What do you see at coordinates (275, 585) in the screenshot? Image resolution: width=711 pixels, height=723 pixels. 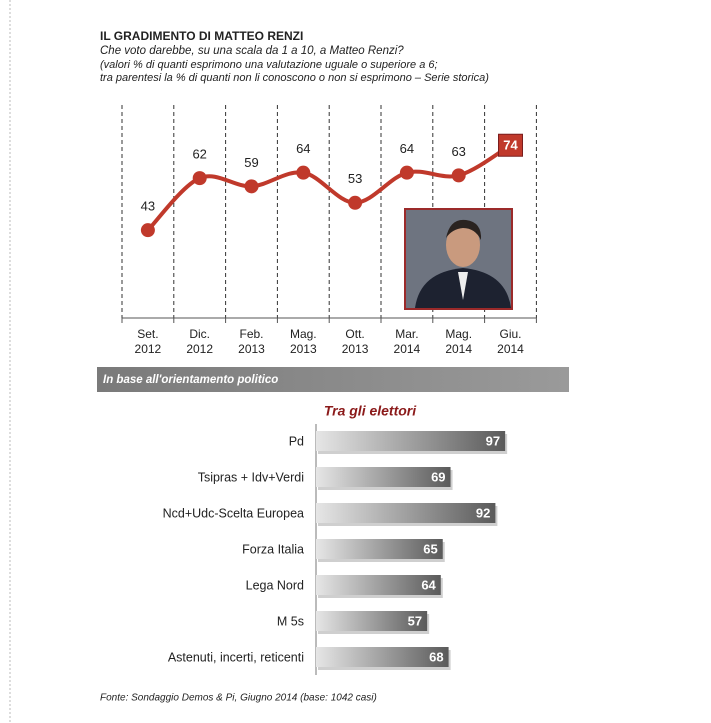 I see `y-tick-label: Lega Nord` at bounding box center [275, 585].